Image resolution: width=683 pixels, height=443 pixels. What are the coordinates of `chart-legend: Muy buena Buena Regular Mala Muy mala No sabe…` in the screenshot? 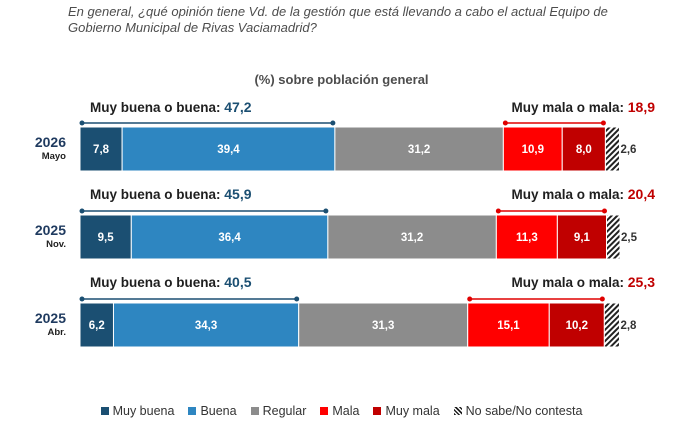 It's located at (341, 411).